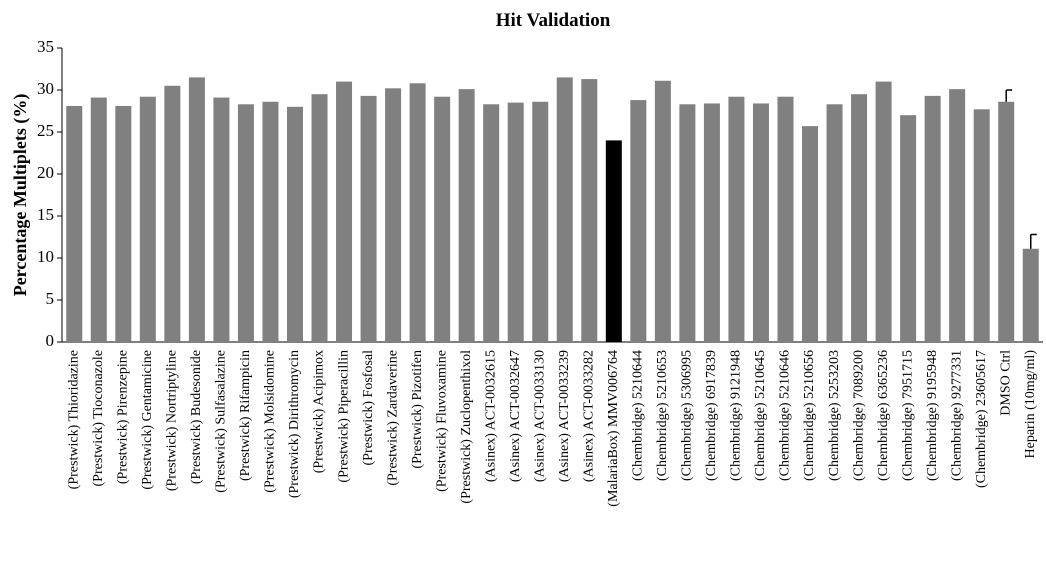  I want to click on x-tick-label: (Asinex) ACT-0032615, so click(490, 416).